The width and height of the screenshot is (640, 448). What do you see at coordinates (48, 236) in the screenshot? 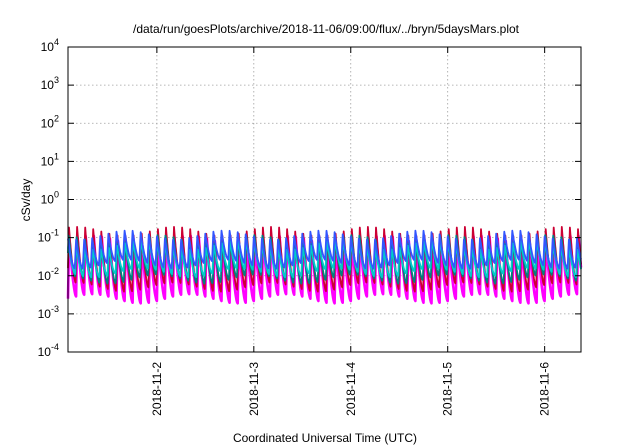
I see `y-tick-label: 10⁻¹` at bounding box center [48, 236].